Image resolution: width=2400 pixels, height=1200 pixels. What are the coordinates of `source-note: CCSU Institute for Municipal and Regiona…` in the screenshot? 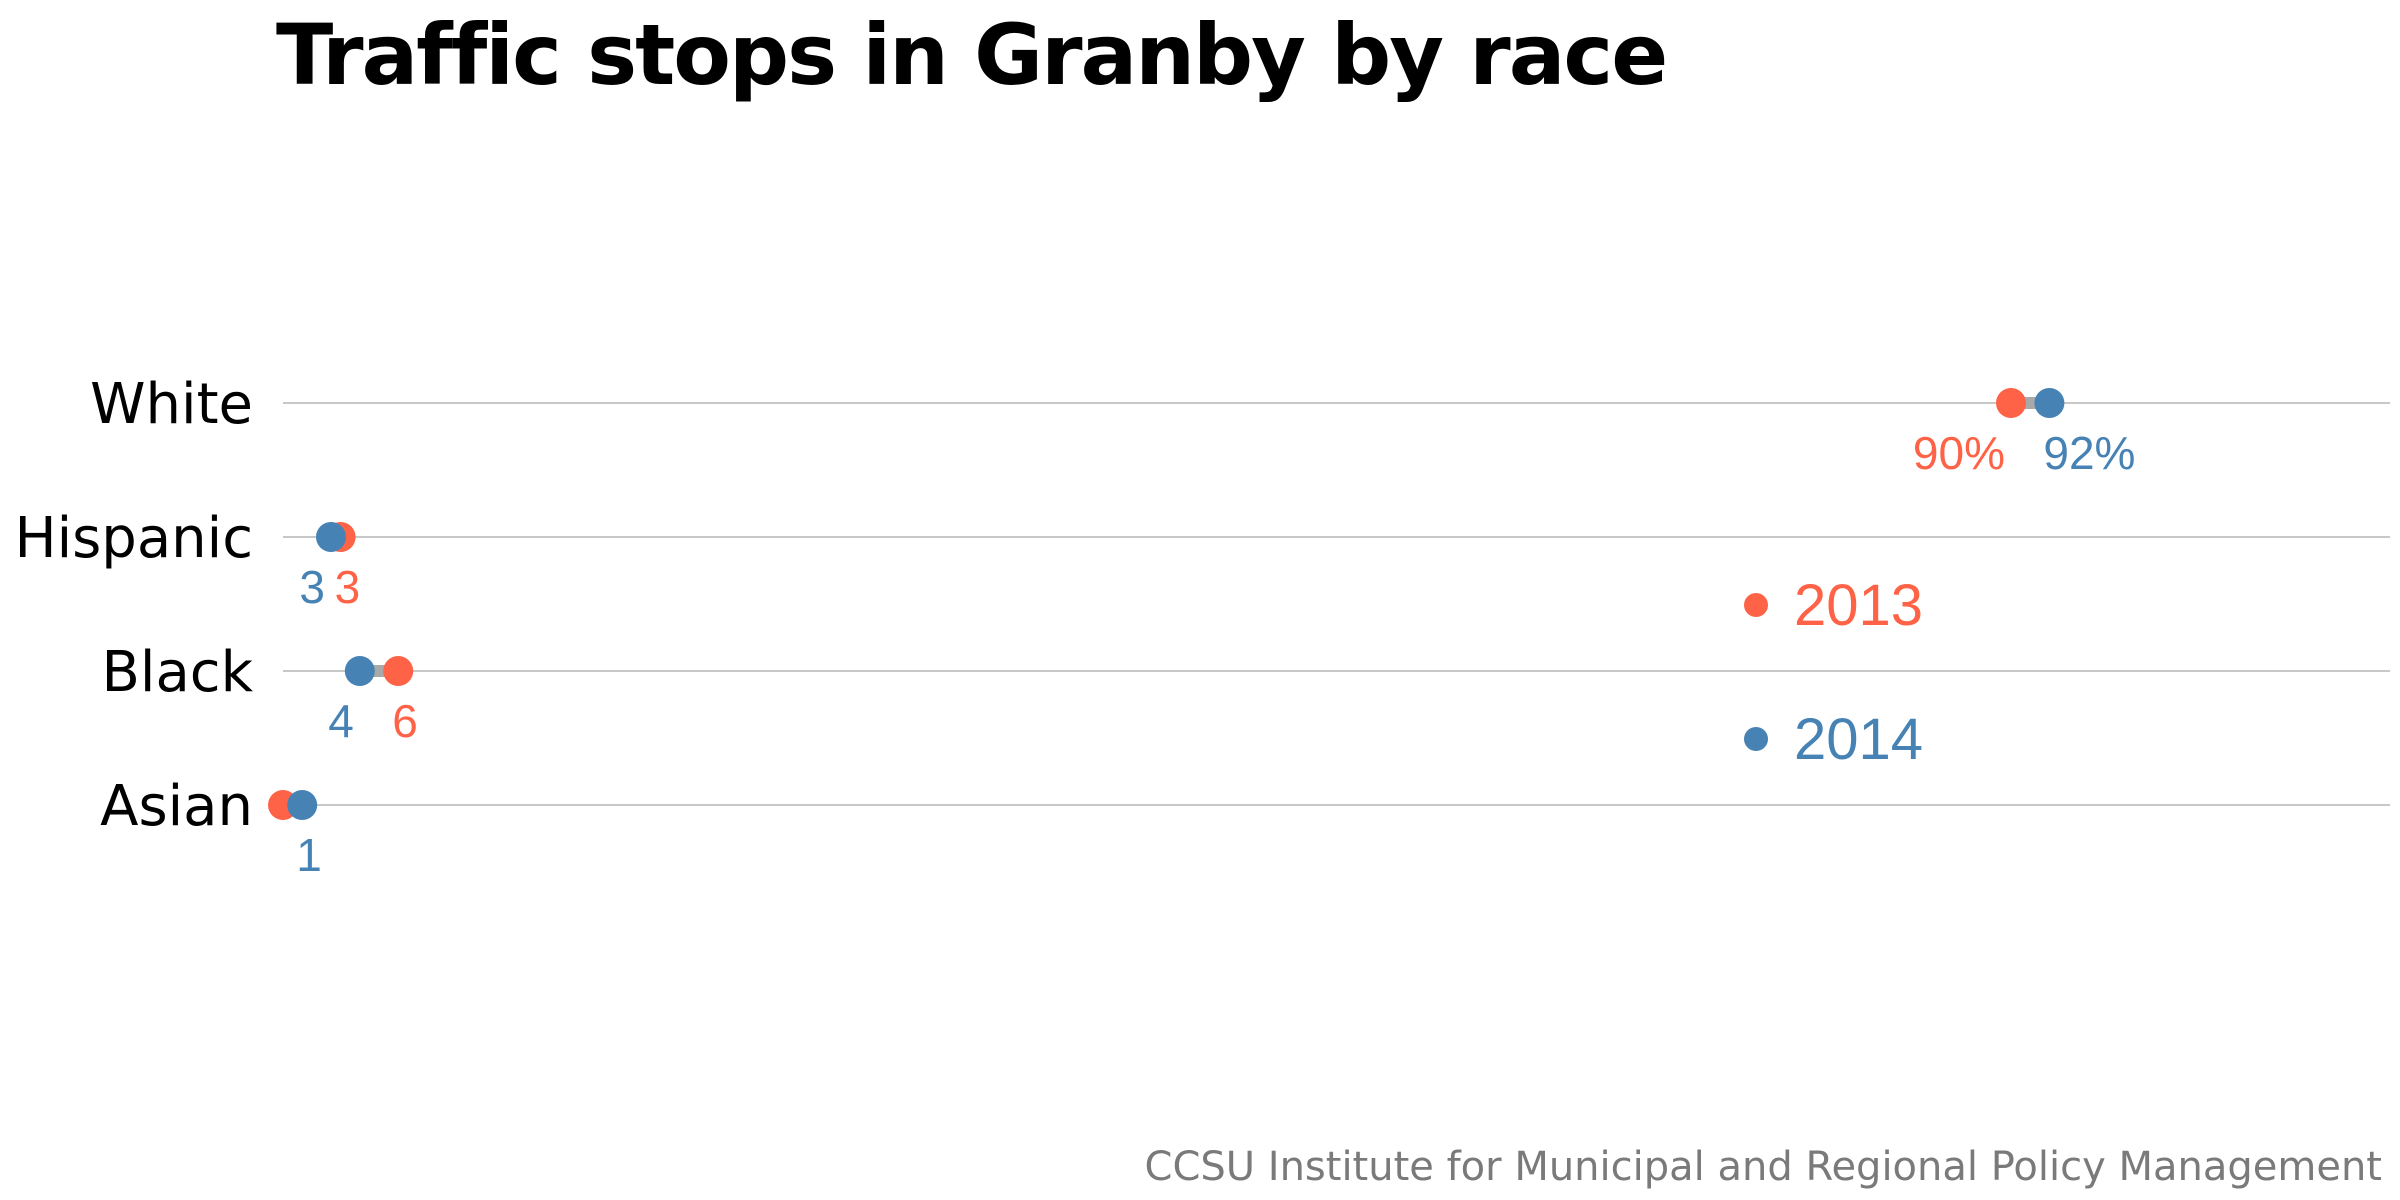 It's located at (1763, 1167).